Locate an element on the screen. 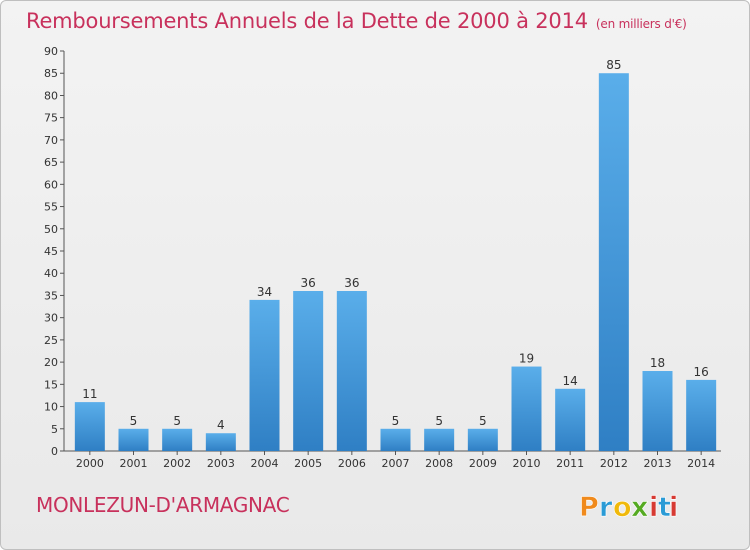 This screenshot has width=750, height=550. y-tick-label: 20 is located at coordinates (51, 362).